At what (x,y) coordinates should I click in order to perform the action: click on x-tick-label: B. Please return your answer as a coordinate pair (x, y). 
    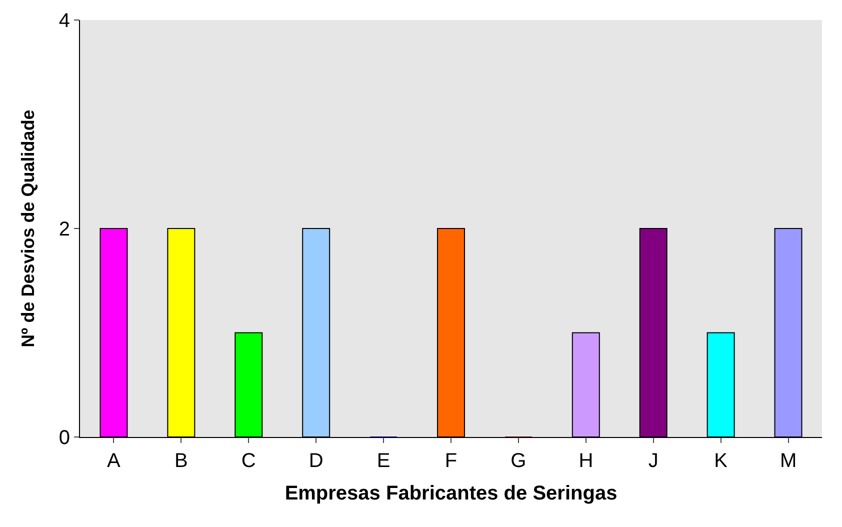
    Looking at the image, I should click on (181, 461).